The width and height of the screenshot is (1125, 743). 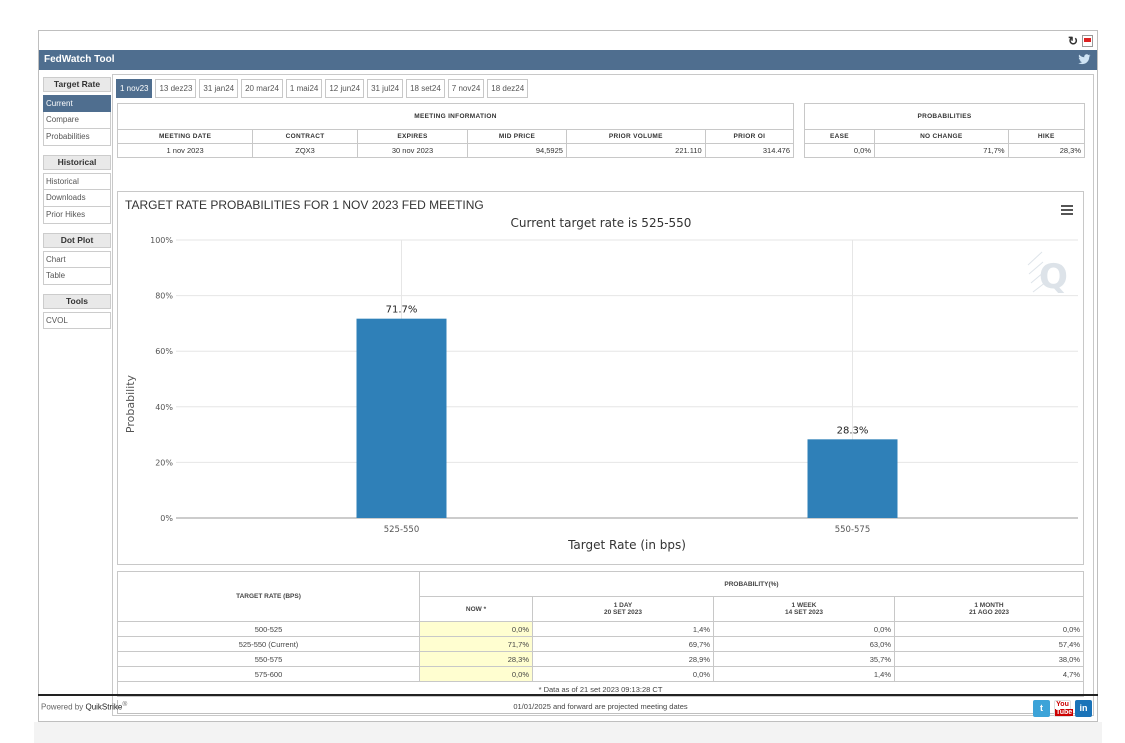 I want to click on twitter-icon, so click(x=1084, y=59).